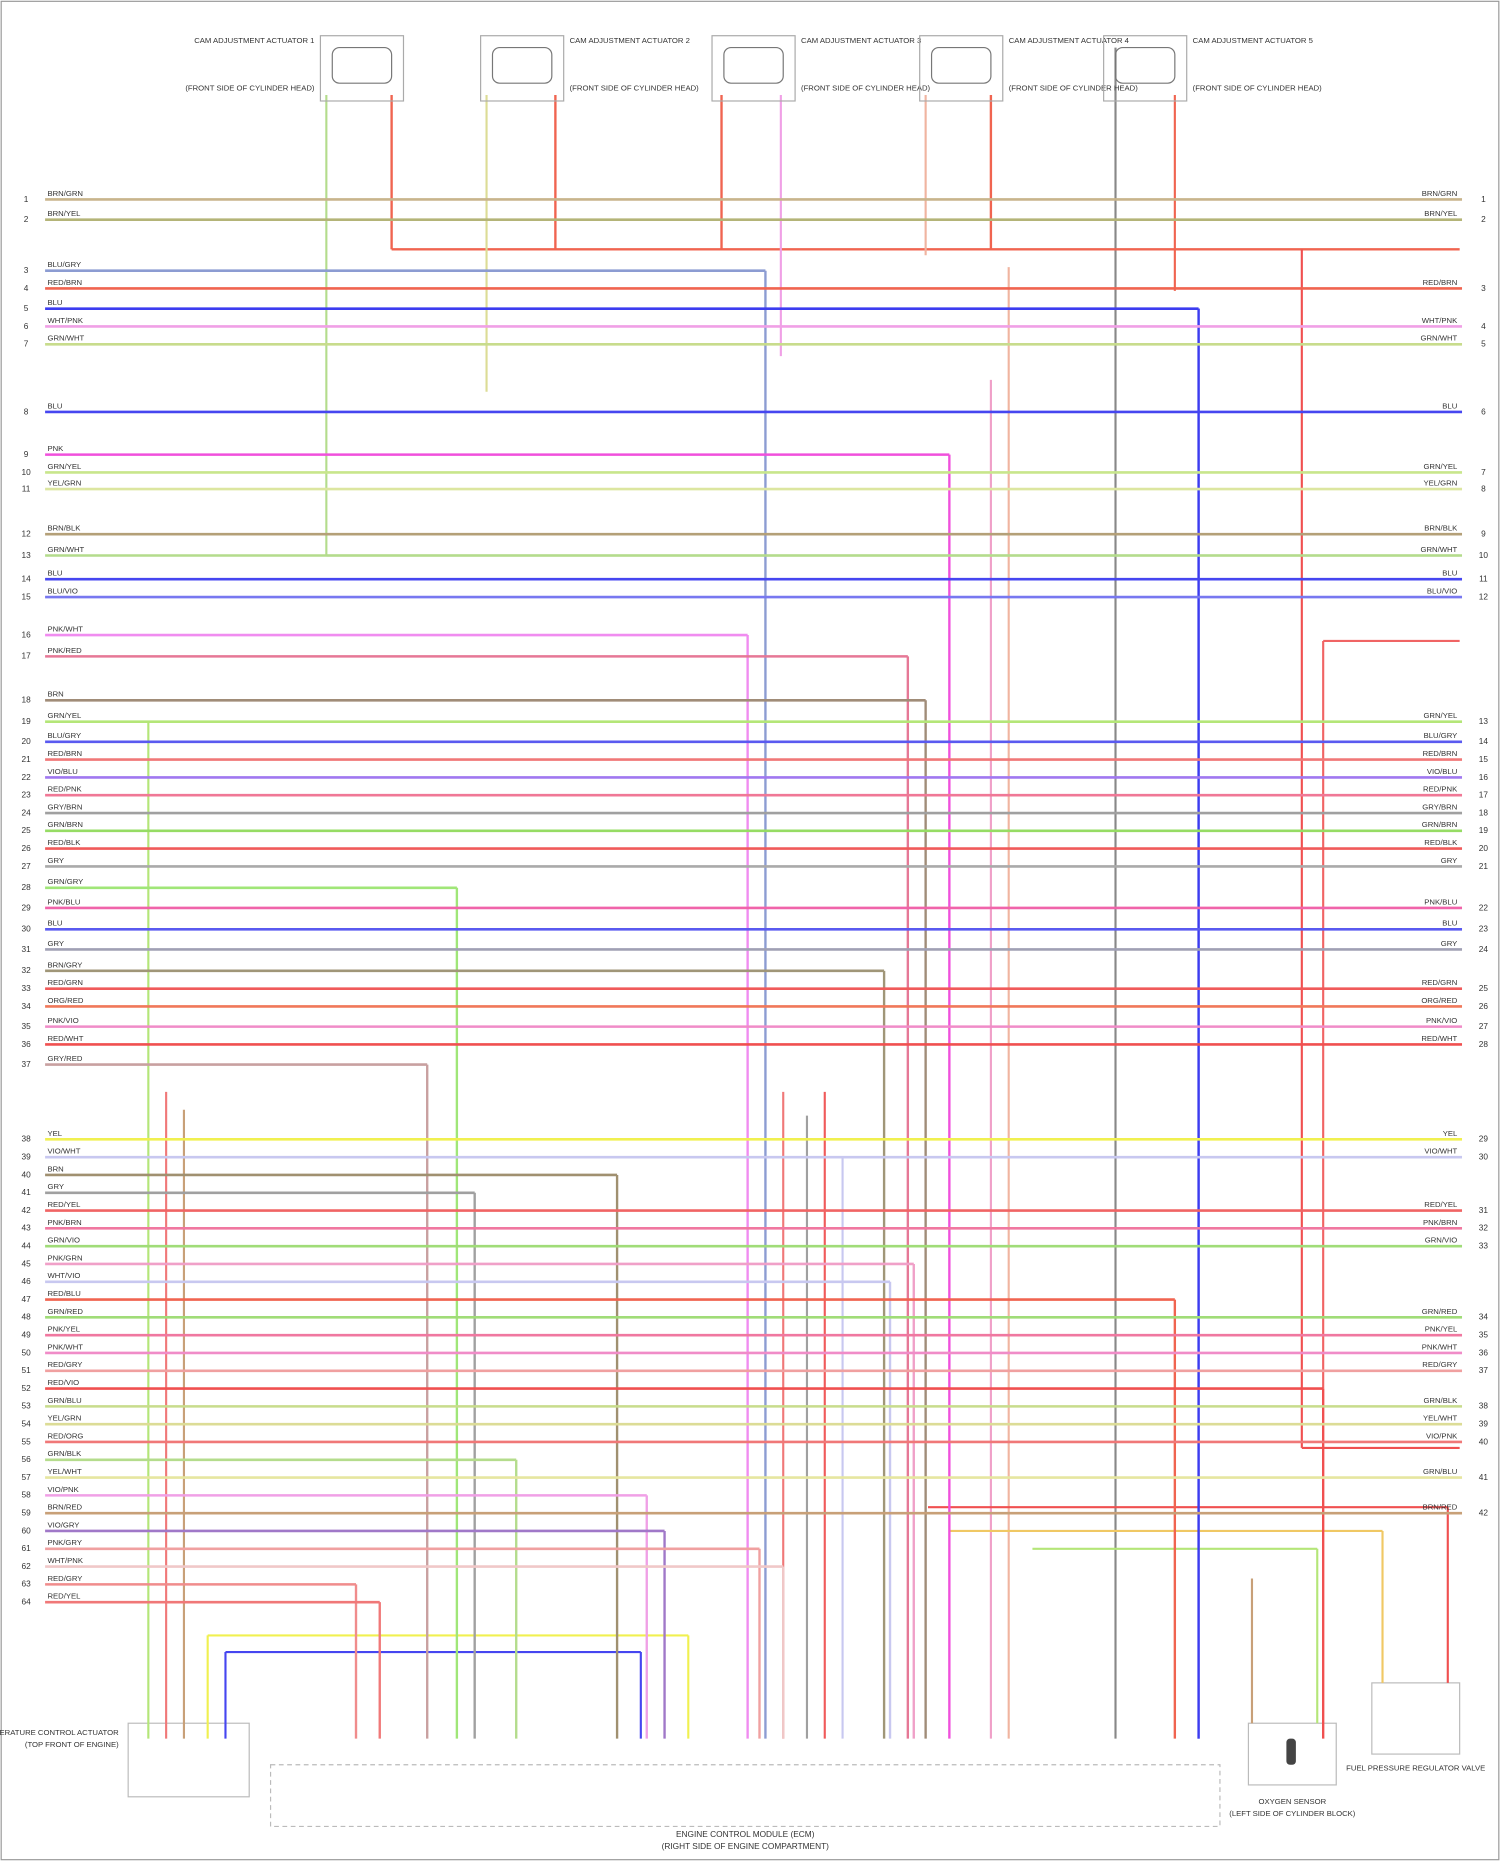  What do you see at coordinates (1415, 1768) in the screenshot?
I see `fuel-valve-label: FUEL PRESSURE REGULATOR VALVE` at bounding box center [1415, 1768].